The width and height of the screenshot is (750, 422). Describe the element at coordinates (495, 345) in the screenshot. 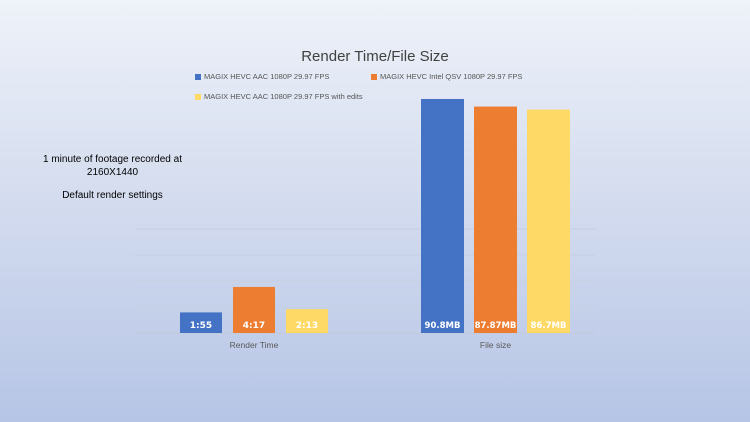

I see `category-label-2: File size` at that location.